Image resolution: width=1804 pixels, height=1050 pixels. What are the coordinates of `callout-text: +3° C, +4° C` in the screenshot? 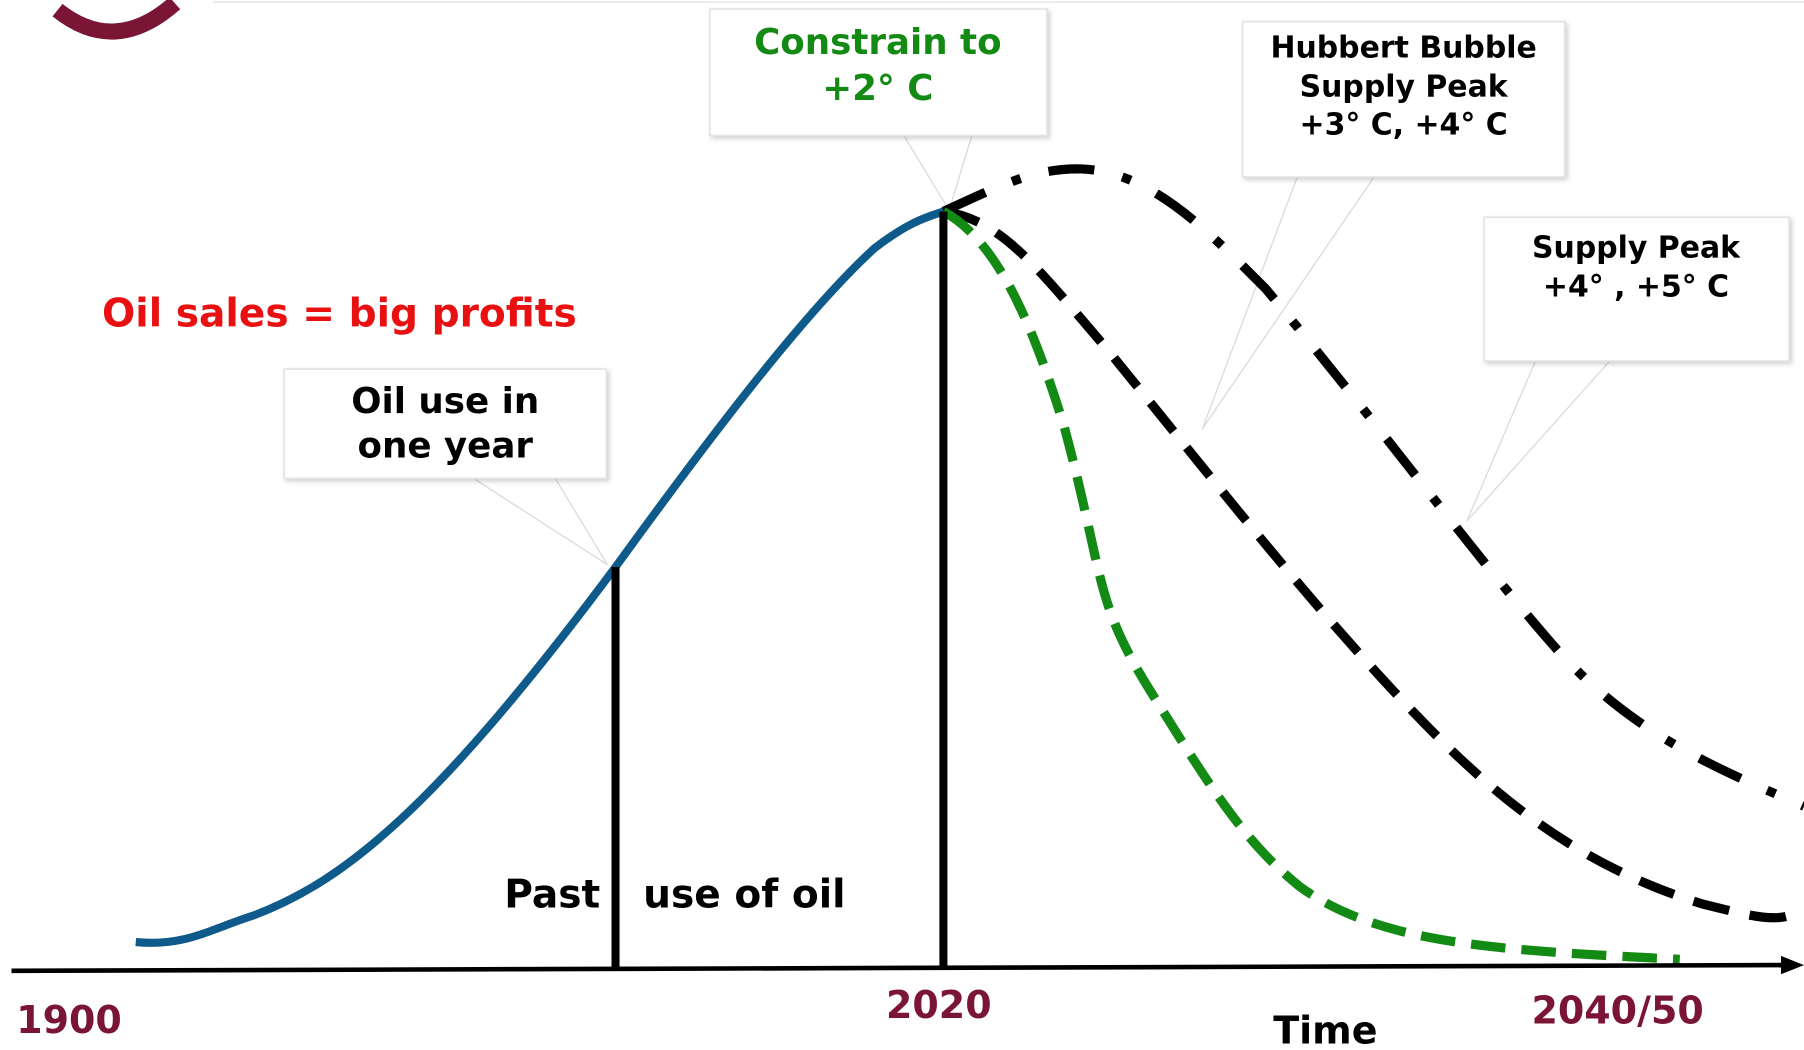 It's located at (1404, 124).